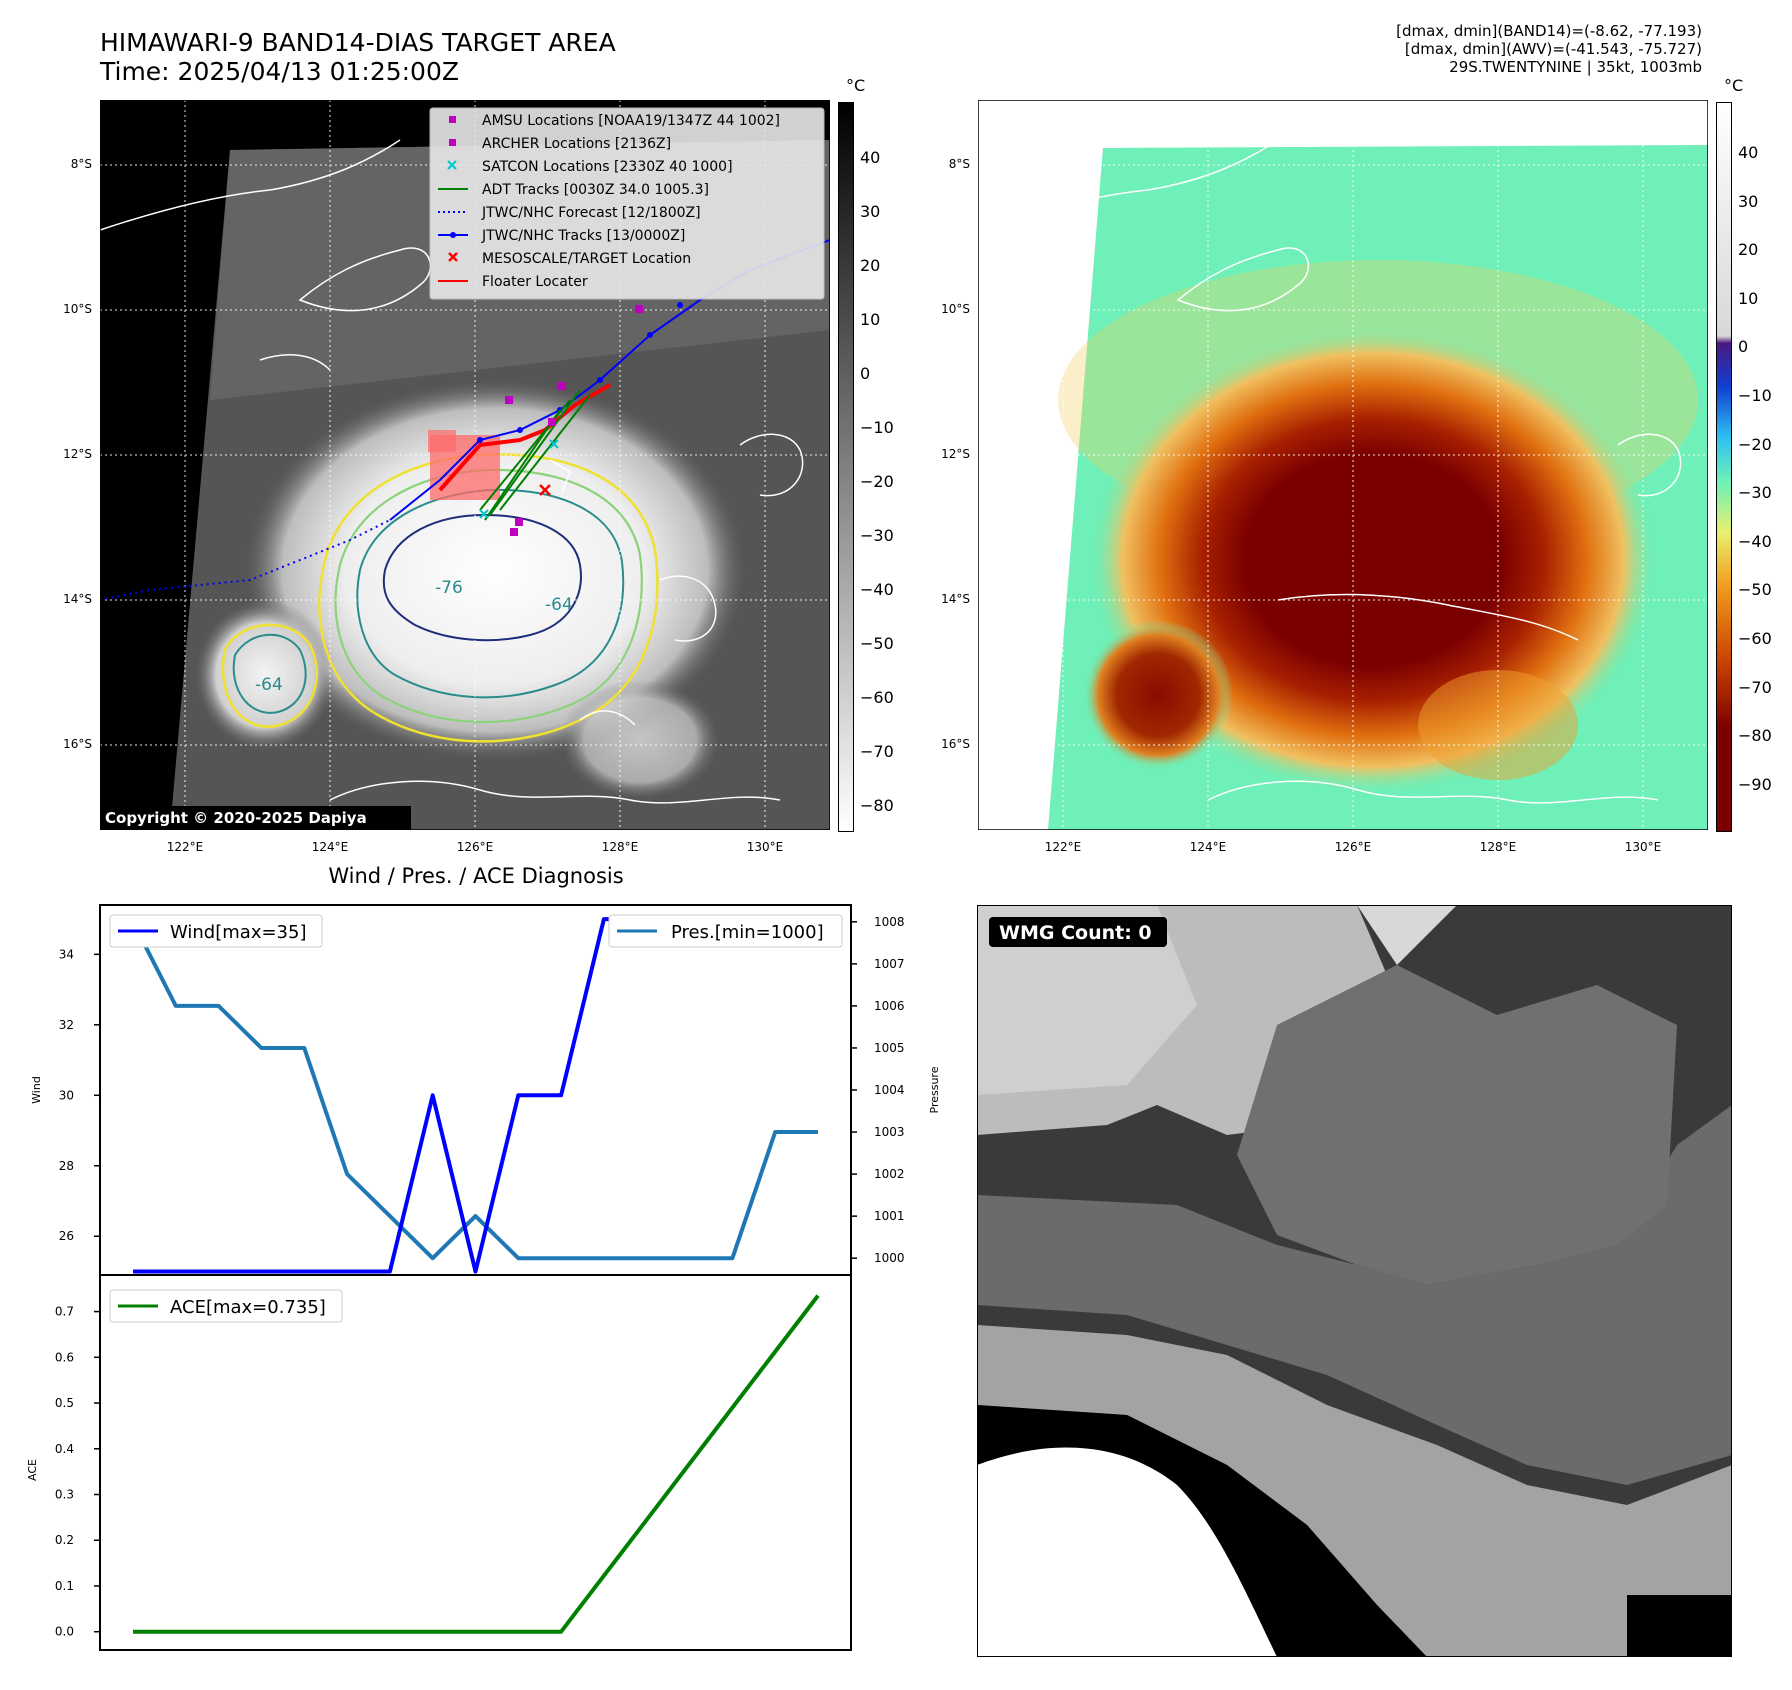 The image size is (1792, 1690). I want to click on lat-label: 14°S, so click(955, 599).